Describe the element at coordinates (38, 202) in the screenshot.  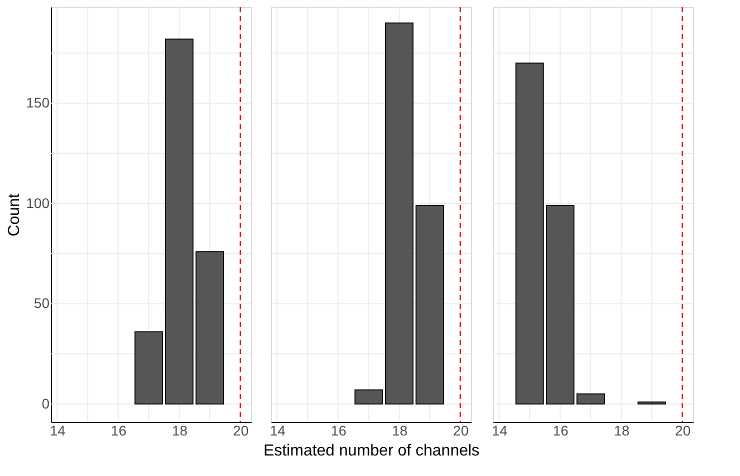
I see `y-tick-label: 100` at that location.